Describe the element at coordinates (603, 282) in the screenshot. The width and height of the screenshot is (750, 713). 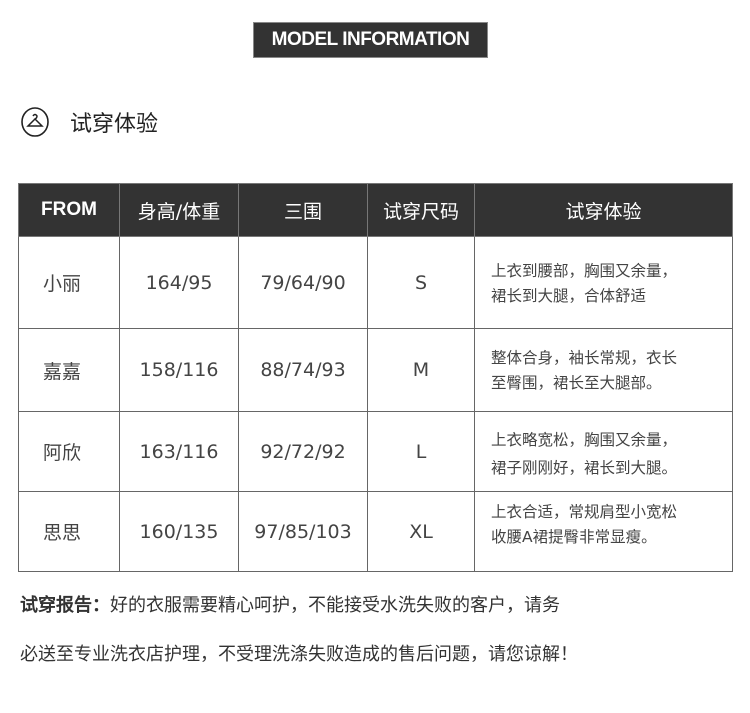
I see `experience: 上衣到腰部，胸围又余量， 裙长到大腿，合体舒适` at that location.